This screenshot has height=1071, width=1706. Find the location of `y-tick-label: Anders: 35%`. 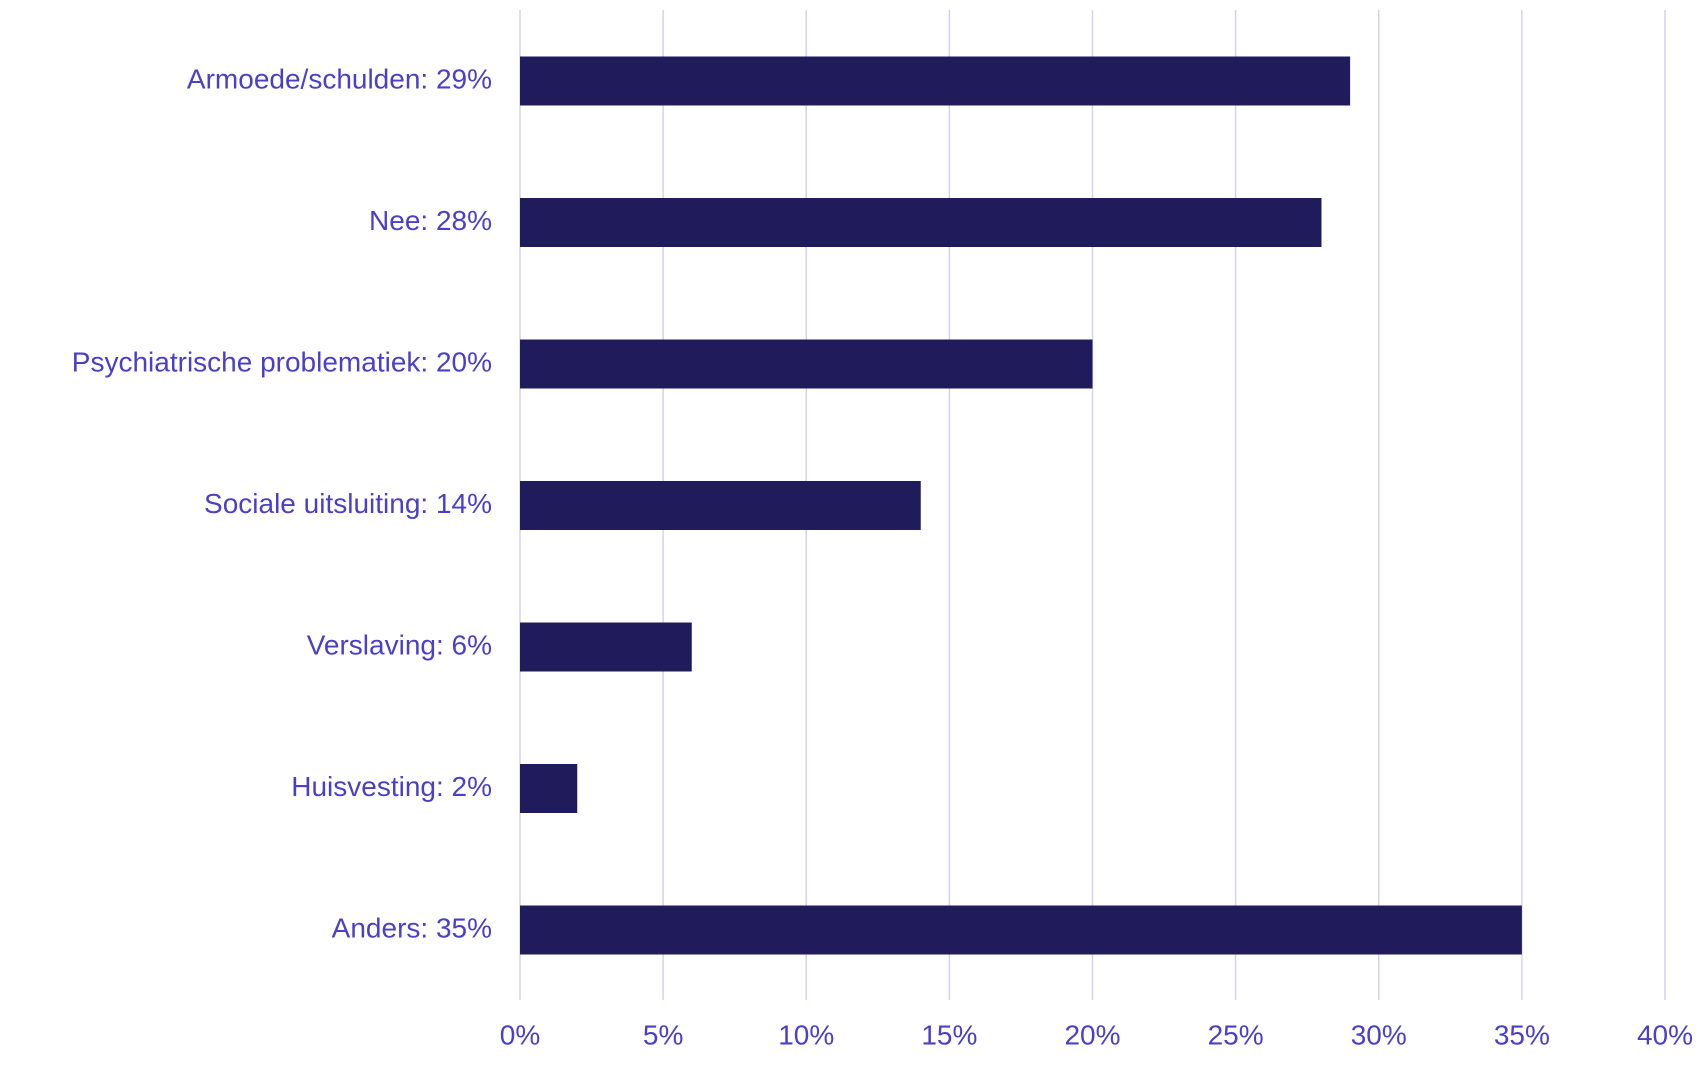

y-tick-label: Anders: 35% is located at coordinates (412, 927).